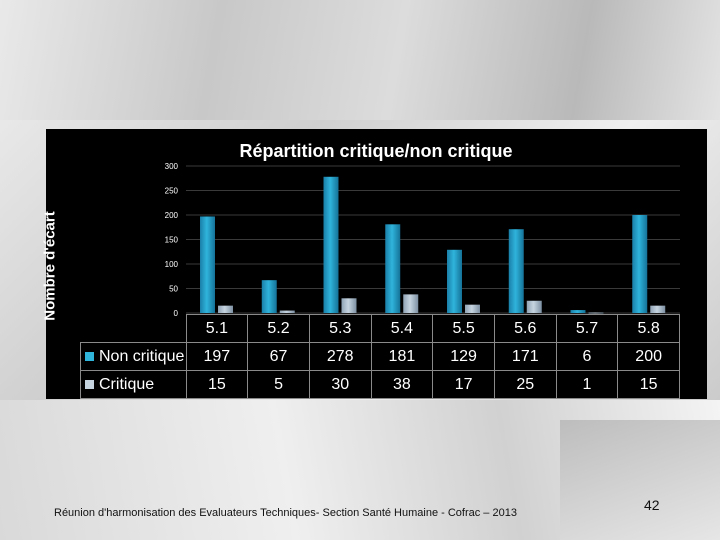 This screenshot has height=540, width=720. I want to click on category-label: 5.1, so click(217, 328).